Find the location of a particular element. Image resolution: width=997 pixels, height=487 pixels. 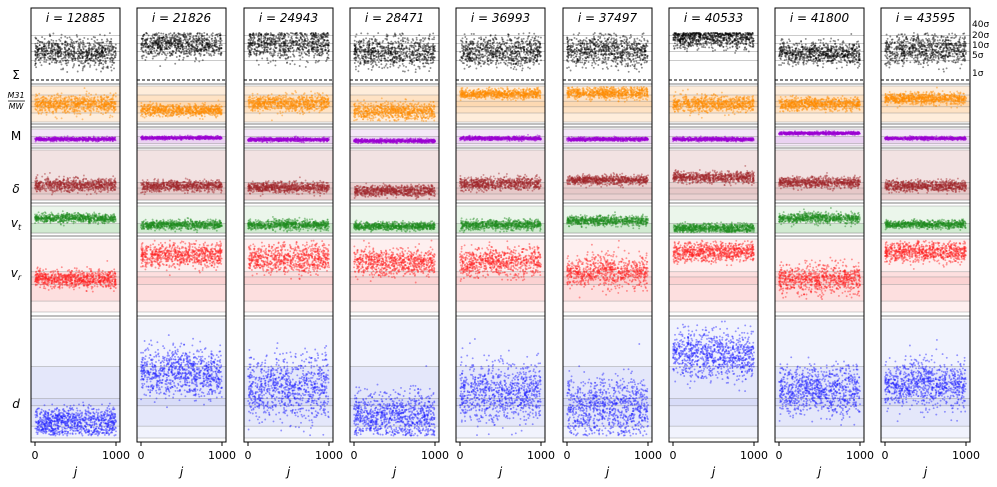

band-vt is located at coordinates (75, 228).